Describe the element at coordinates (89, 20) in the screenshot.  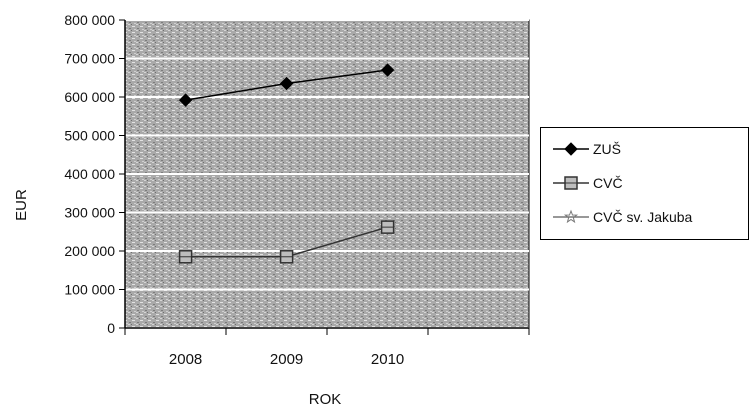
I see `y-tick-label: 800 000` at that location.